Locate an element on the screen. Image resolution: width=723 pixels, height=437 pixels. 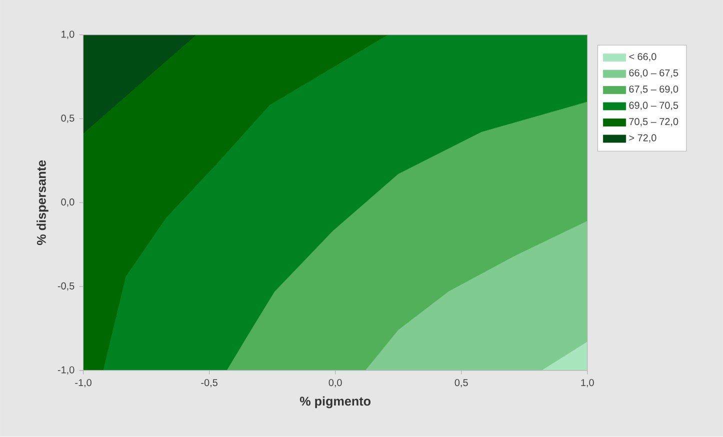
x-tick-label: -0,5 is located at coordinates (209, 383).